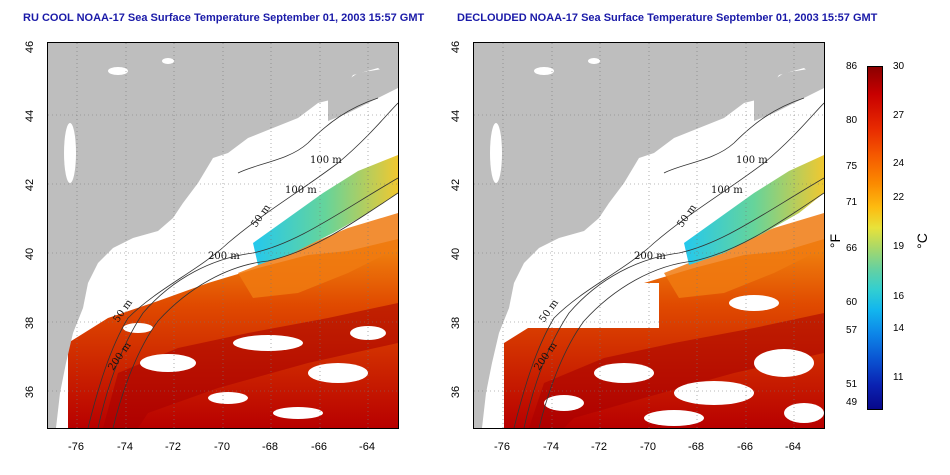 The width and height of the screenshot is (950, 475). What do you see at coordinates (875, 238) in the screenshot?
I see `temperature-colorbar` at bounding box center [875, 238].